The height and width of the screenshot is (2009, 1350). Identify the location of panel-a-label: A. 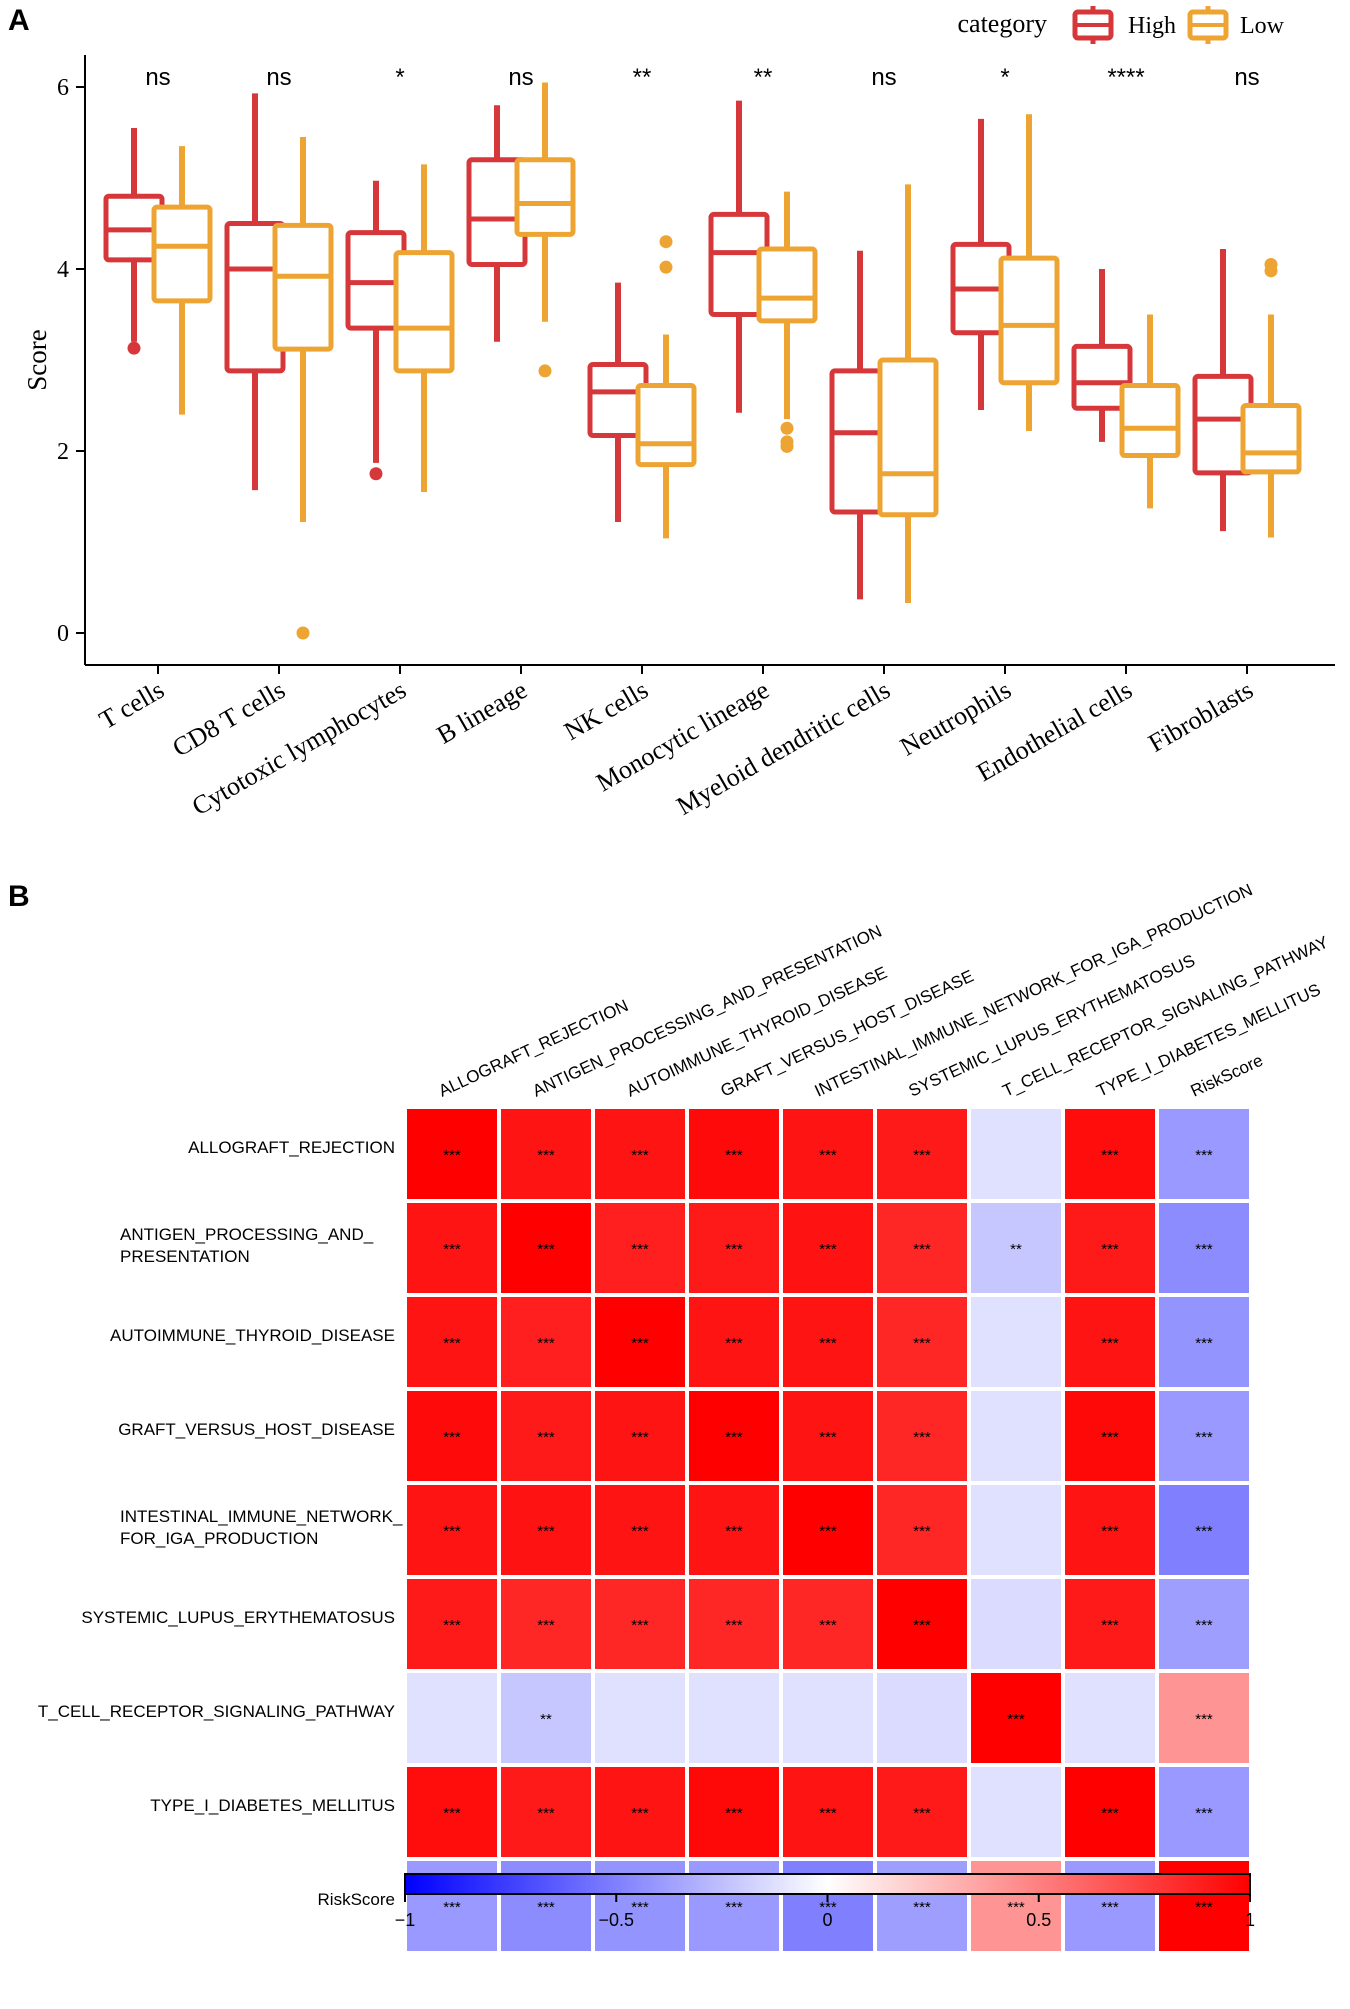
(19, 20).